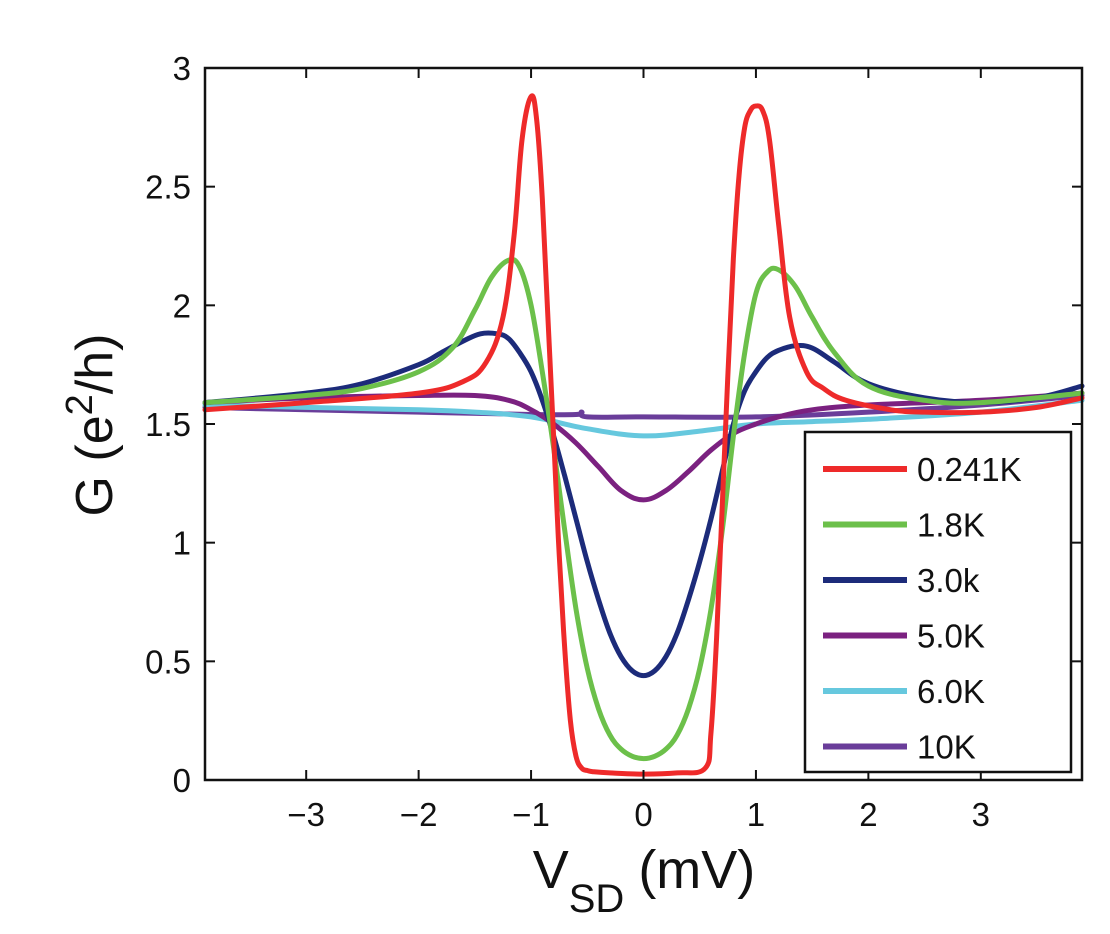 The width and height of the screenshot is (1110, 934). Describe the element at coordinates (306, 814) in the screenshot. I see `x-tick-label: −3` at that location.